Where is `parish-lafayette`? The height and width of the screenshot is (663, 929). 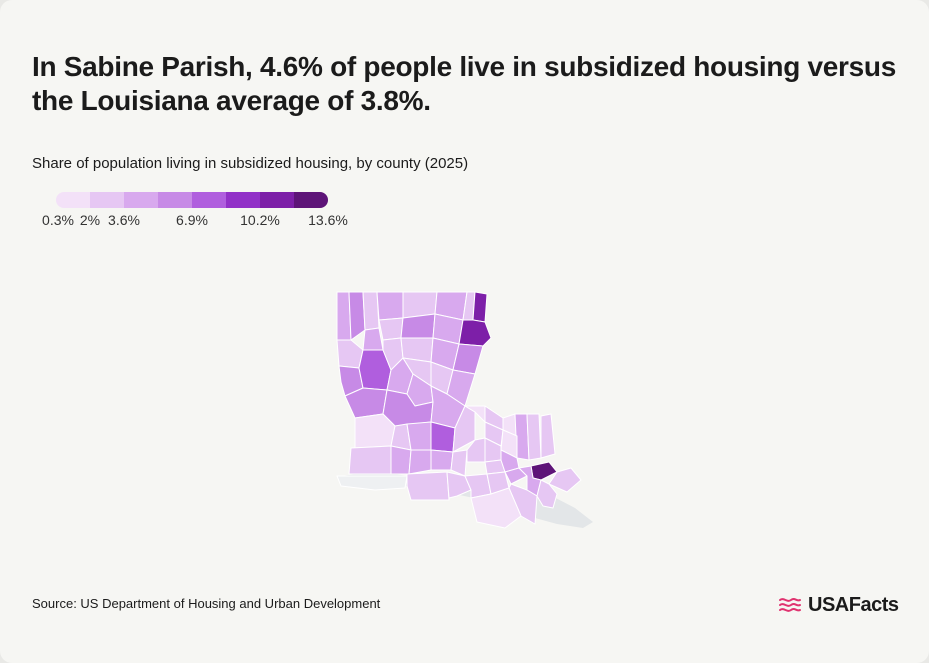 parish-lafayette is located at coordinates (442, 460).